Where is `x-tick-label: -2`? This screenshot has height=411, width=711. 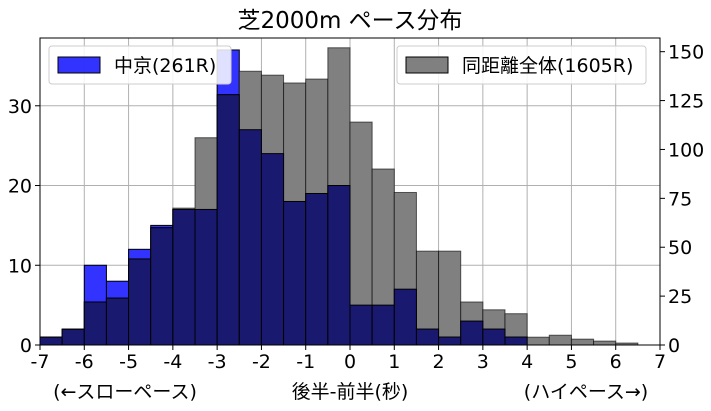 x-tick-label: -2 is located at coordinates (261, 362).